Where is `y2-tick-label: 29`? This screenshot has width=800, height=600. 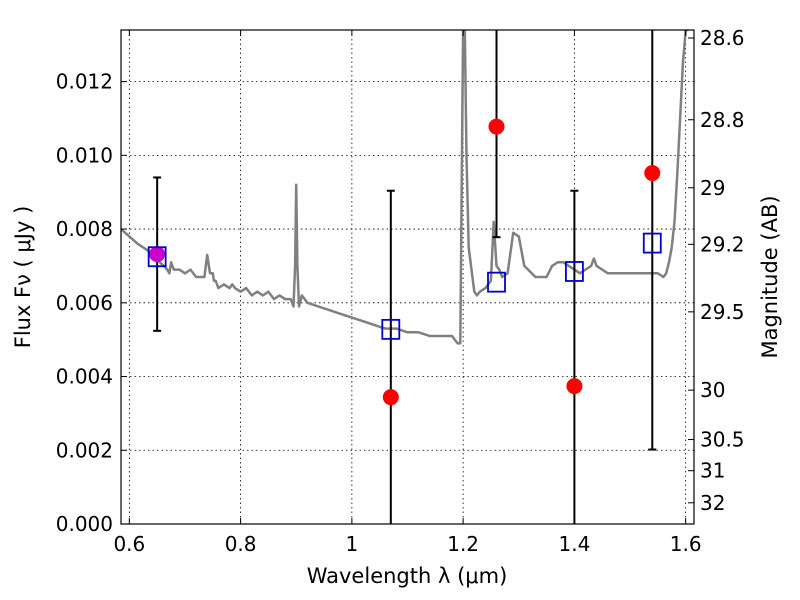
y2-tick-label: 29 is located at coordinates (712, 188).